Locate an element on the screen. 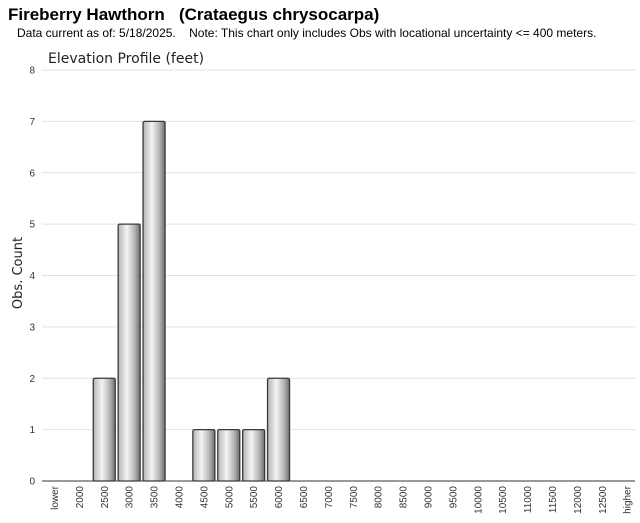 The image size is (640, 523). x-tick-label: 5500 is located at coordinates (254, 497).